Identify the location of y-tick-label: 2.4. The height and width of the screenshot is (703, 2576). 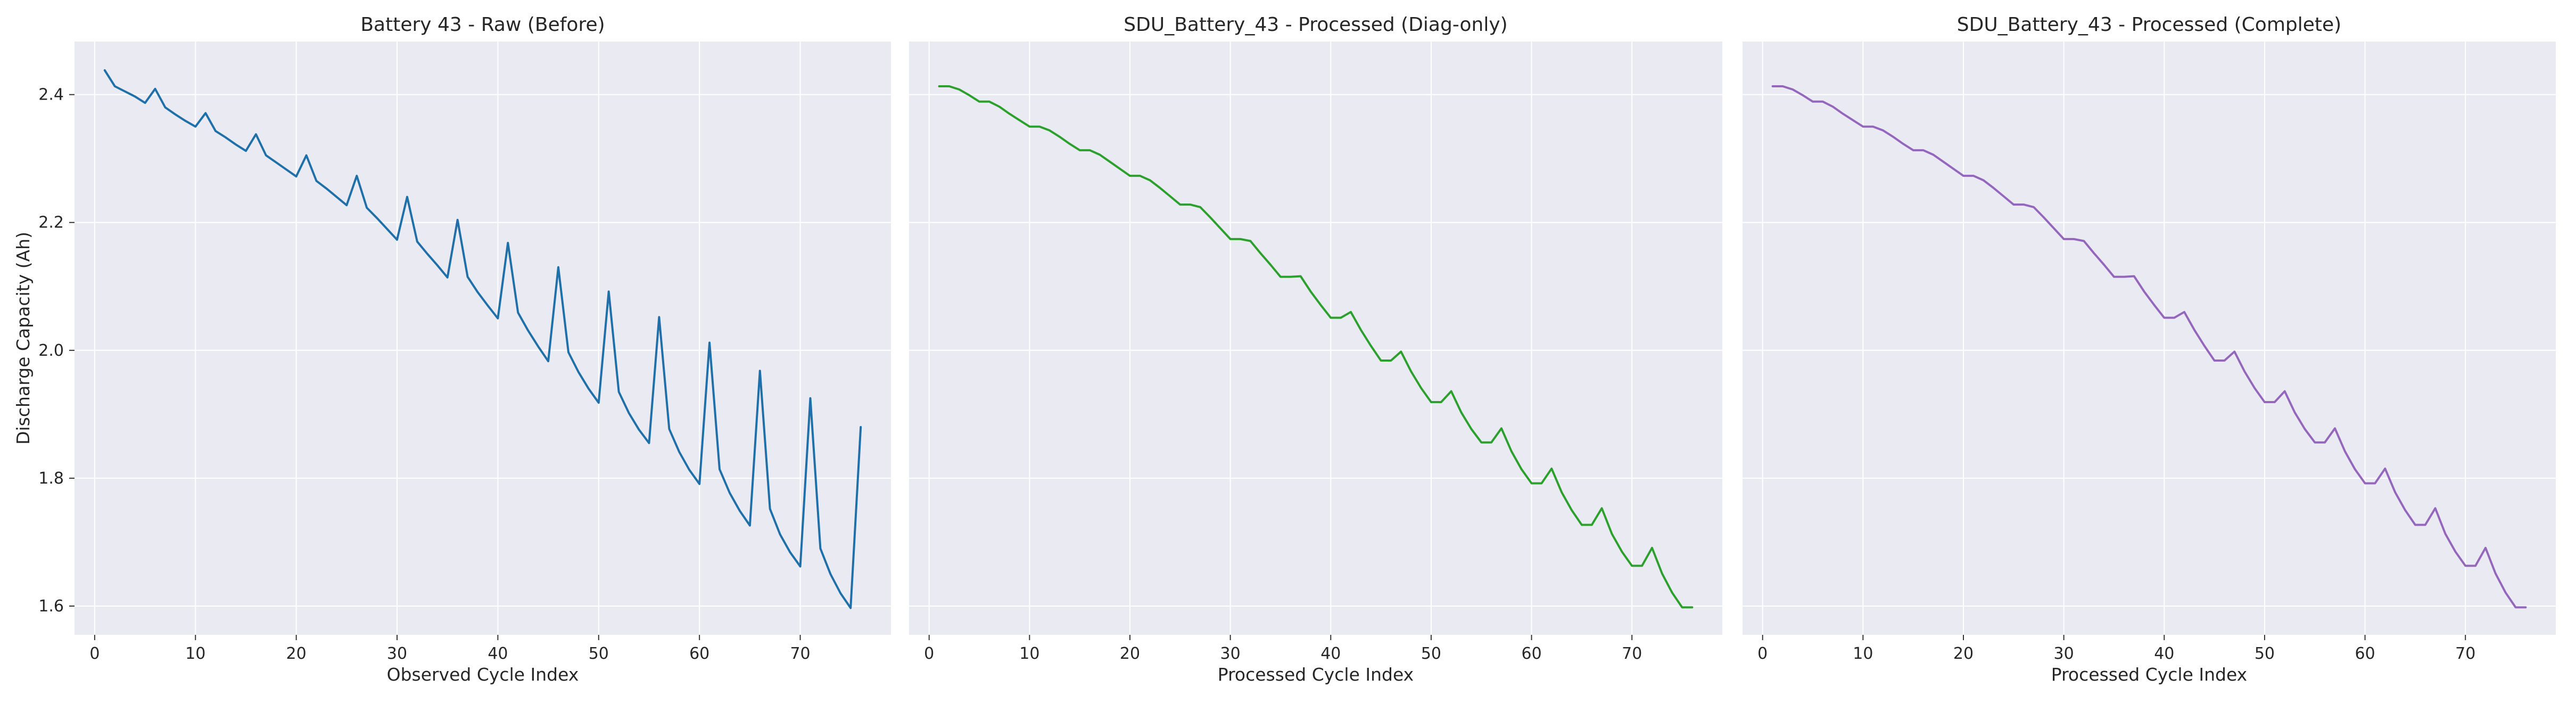
(51, 95).